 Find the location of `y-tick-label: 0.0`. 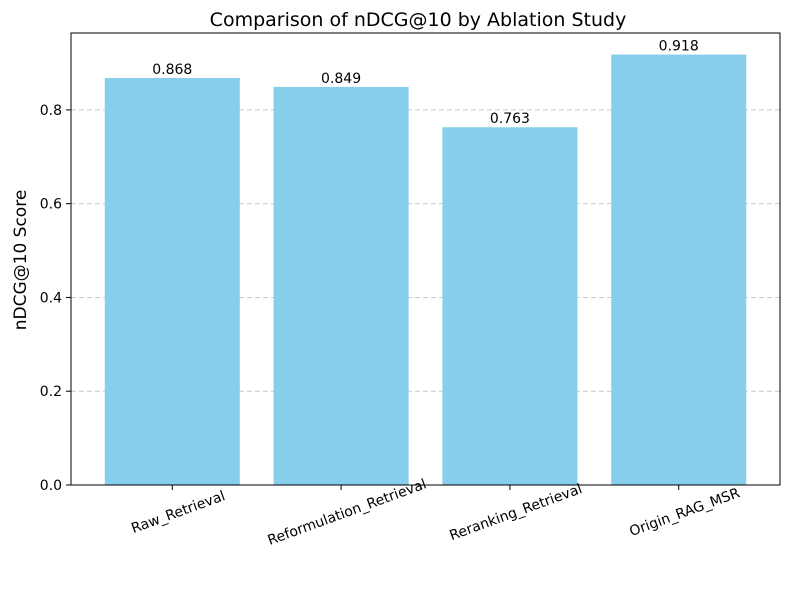

y-tick-label: 0.0 is located at coordinates (51, 486).